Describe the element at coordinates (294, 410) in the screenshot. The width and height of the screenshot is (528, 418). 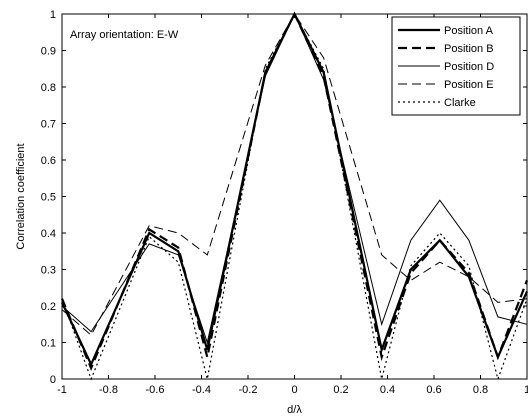
I see `x-axis-label: d/λ` at that location.